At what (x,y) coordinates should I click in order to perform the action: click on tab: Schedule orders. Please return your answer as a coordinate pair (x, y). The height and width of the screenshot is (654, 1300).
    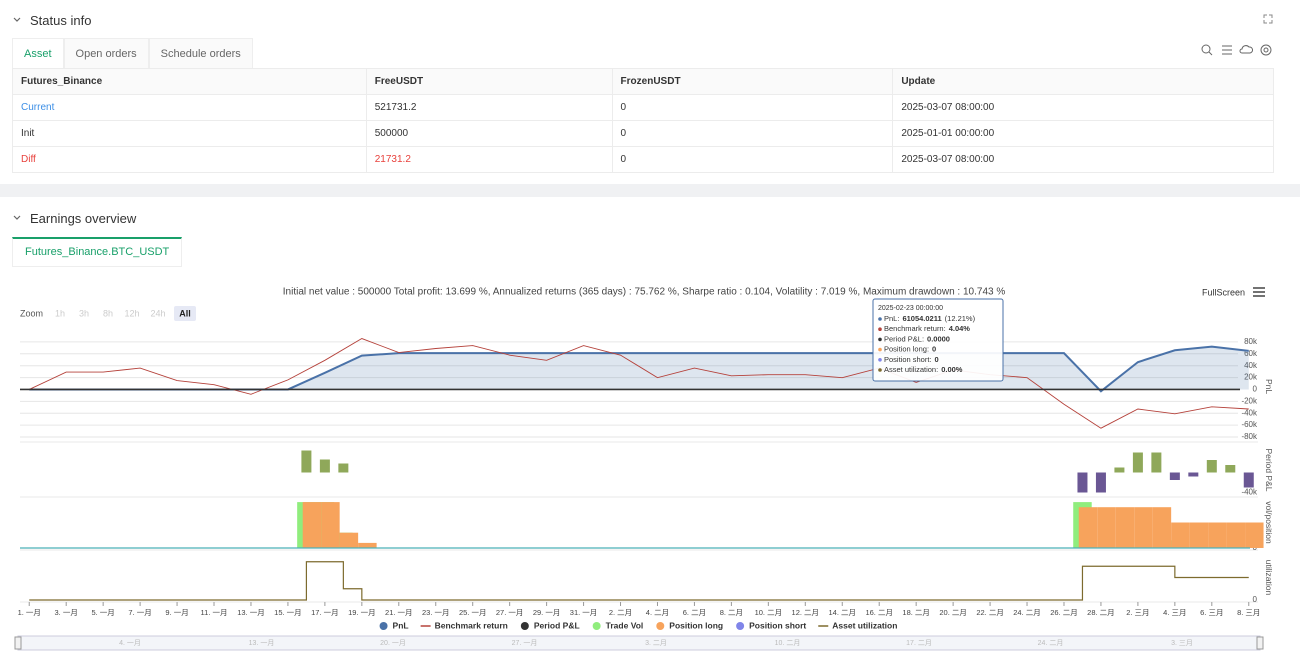
    Looking at the image, I should click on (200, 53).